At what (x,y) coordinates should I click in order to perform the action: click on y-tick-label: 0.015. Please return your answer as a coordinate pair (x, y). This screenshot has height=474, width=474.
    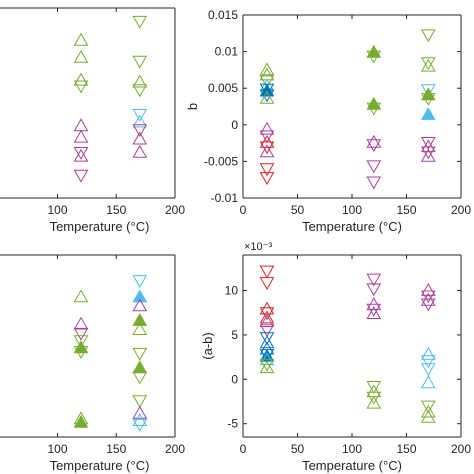
    Looking at the image, I should click on (223, 15).